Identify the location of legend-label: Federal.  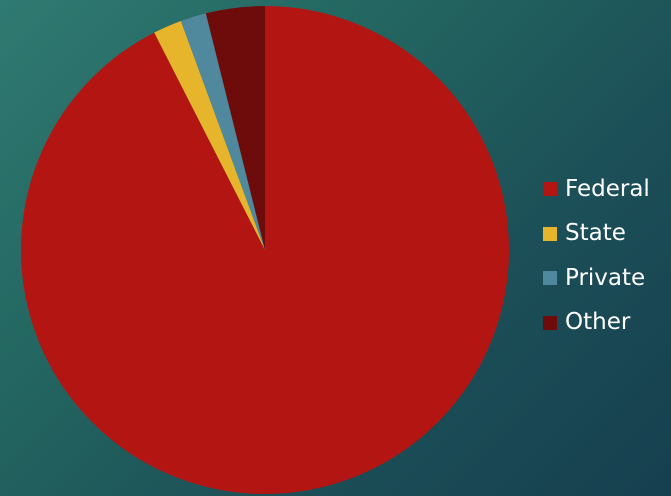
(607, 188).